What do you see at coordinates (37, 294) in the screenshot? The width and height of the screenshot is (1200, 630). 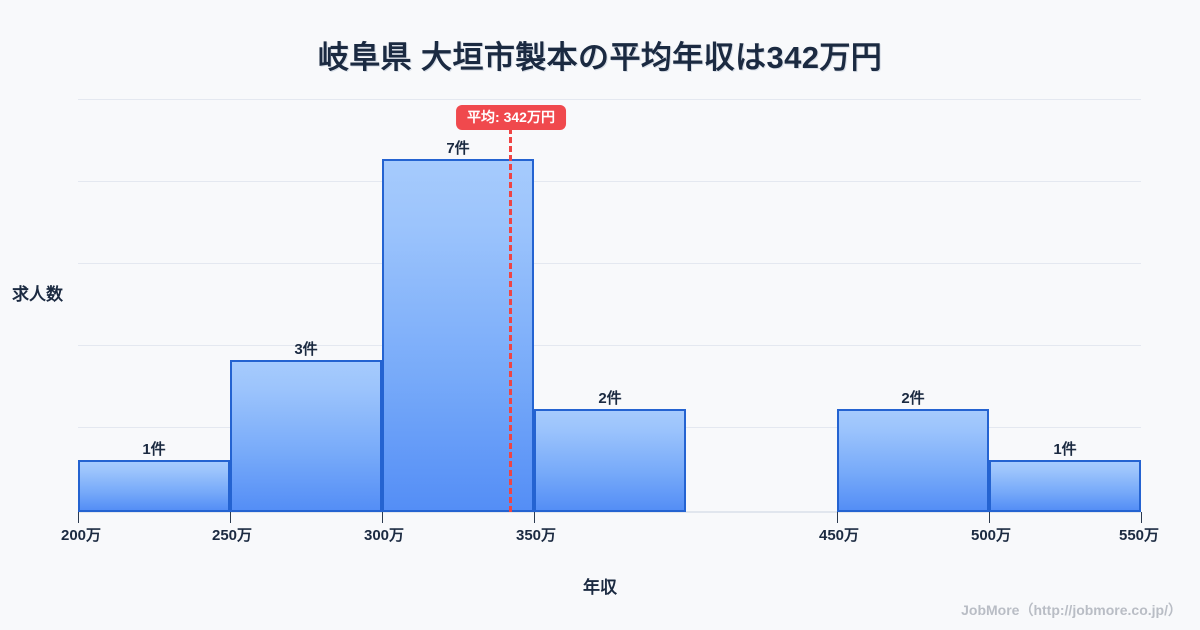 I see `y-axis-title: 求人数` at bounding box center [37, 294].